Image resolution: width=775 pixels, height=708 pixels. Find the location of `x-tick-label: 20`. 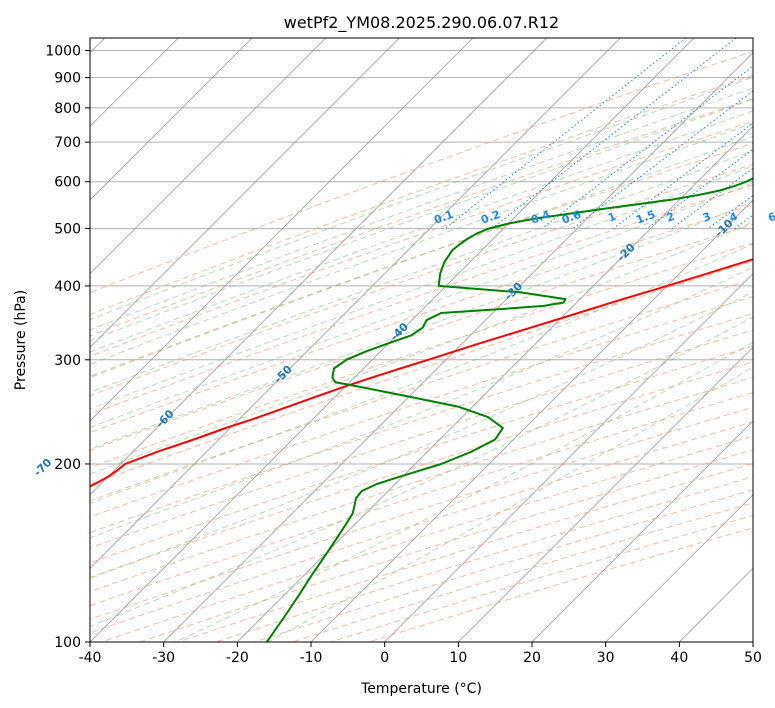

x-tick-label: 20 is located at coordinates (532, 658).